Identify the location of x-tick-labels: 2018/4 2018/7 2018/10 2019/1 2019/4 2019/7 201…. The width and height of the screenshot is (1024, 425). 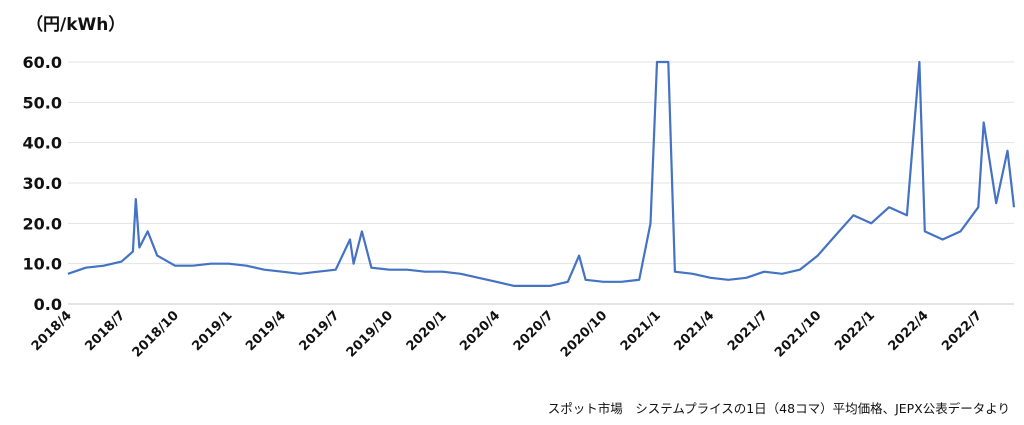
(507, 334).